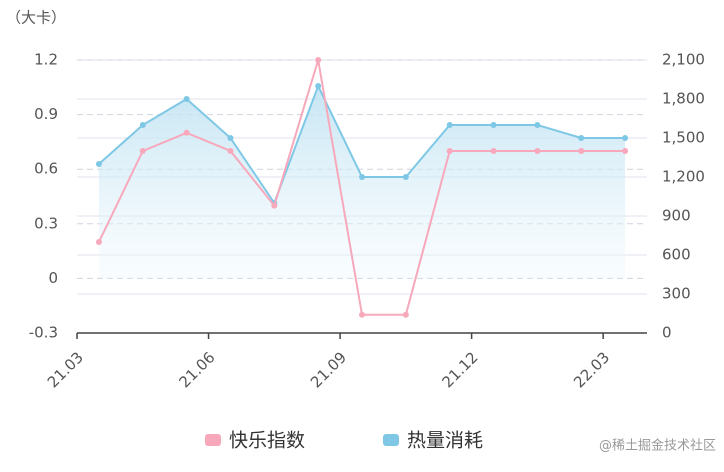 This screenshot has width=724, height=472. What do you see at coordinates (46, 169) in the screenshot?
I see `y-tick-label: 0.6` at bounding box center [46, 169].